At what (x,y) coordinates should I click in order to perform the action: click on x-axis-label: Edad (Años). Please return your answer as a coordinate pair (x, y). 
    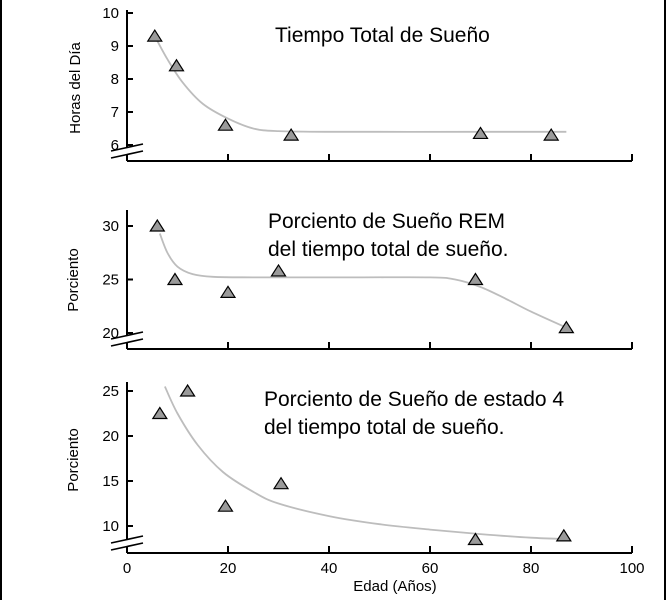
    Looking at the image, I should click on (394, 586).